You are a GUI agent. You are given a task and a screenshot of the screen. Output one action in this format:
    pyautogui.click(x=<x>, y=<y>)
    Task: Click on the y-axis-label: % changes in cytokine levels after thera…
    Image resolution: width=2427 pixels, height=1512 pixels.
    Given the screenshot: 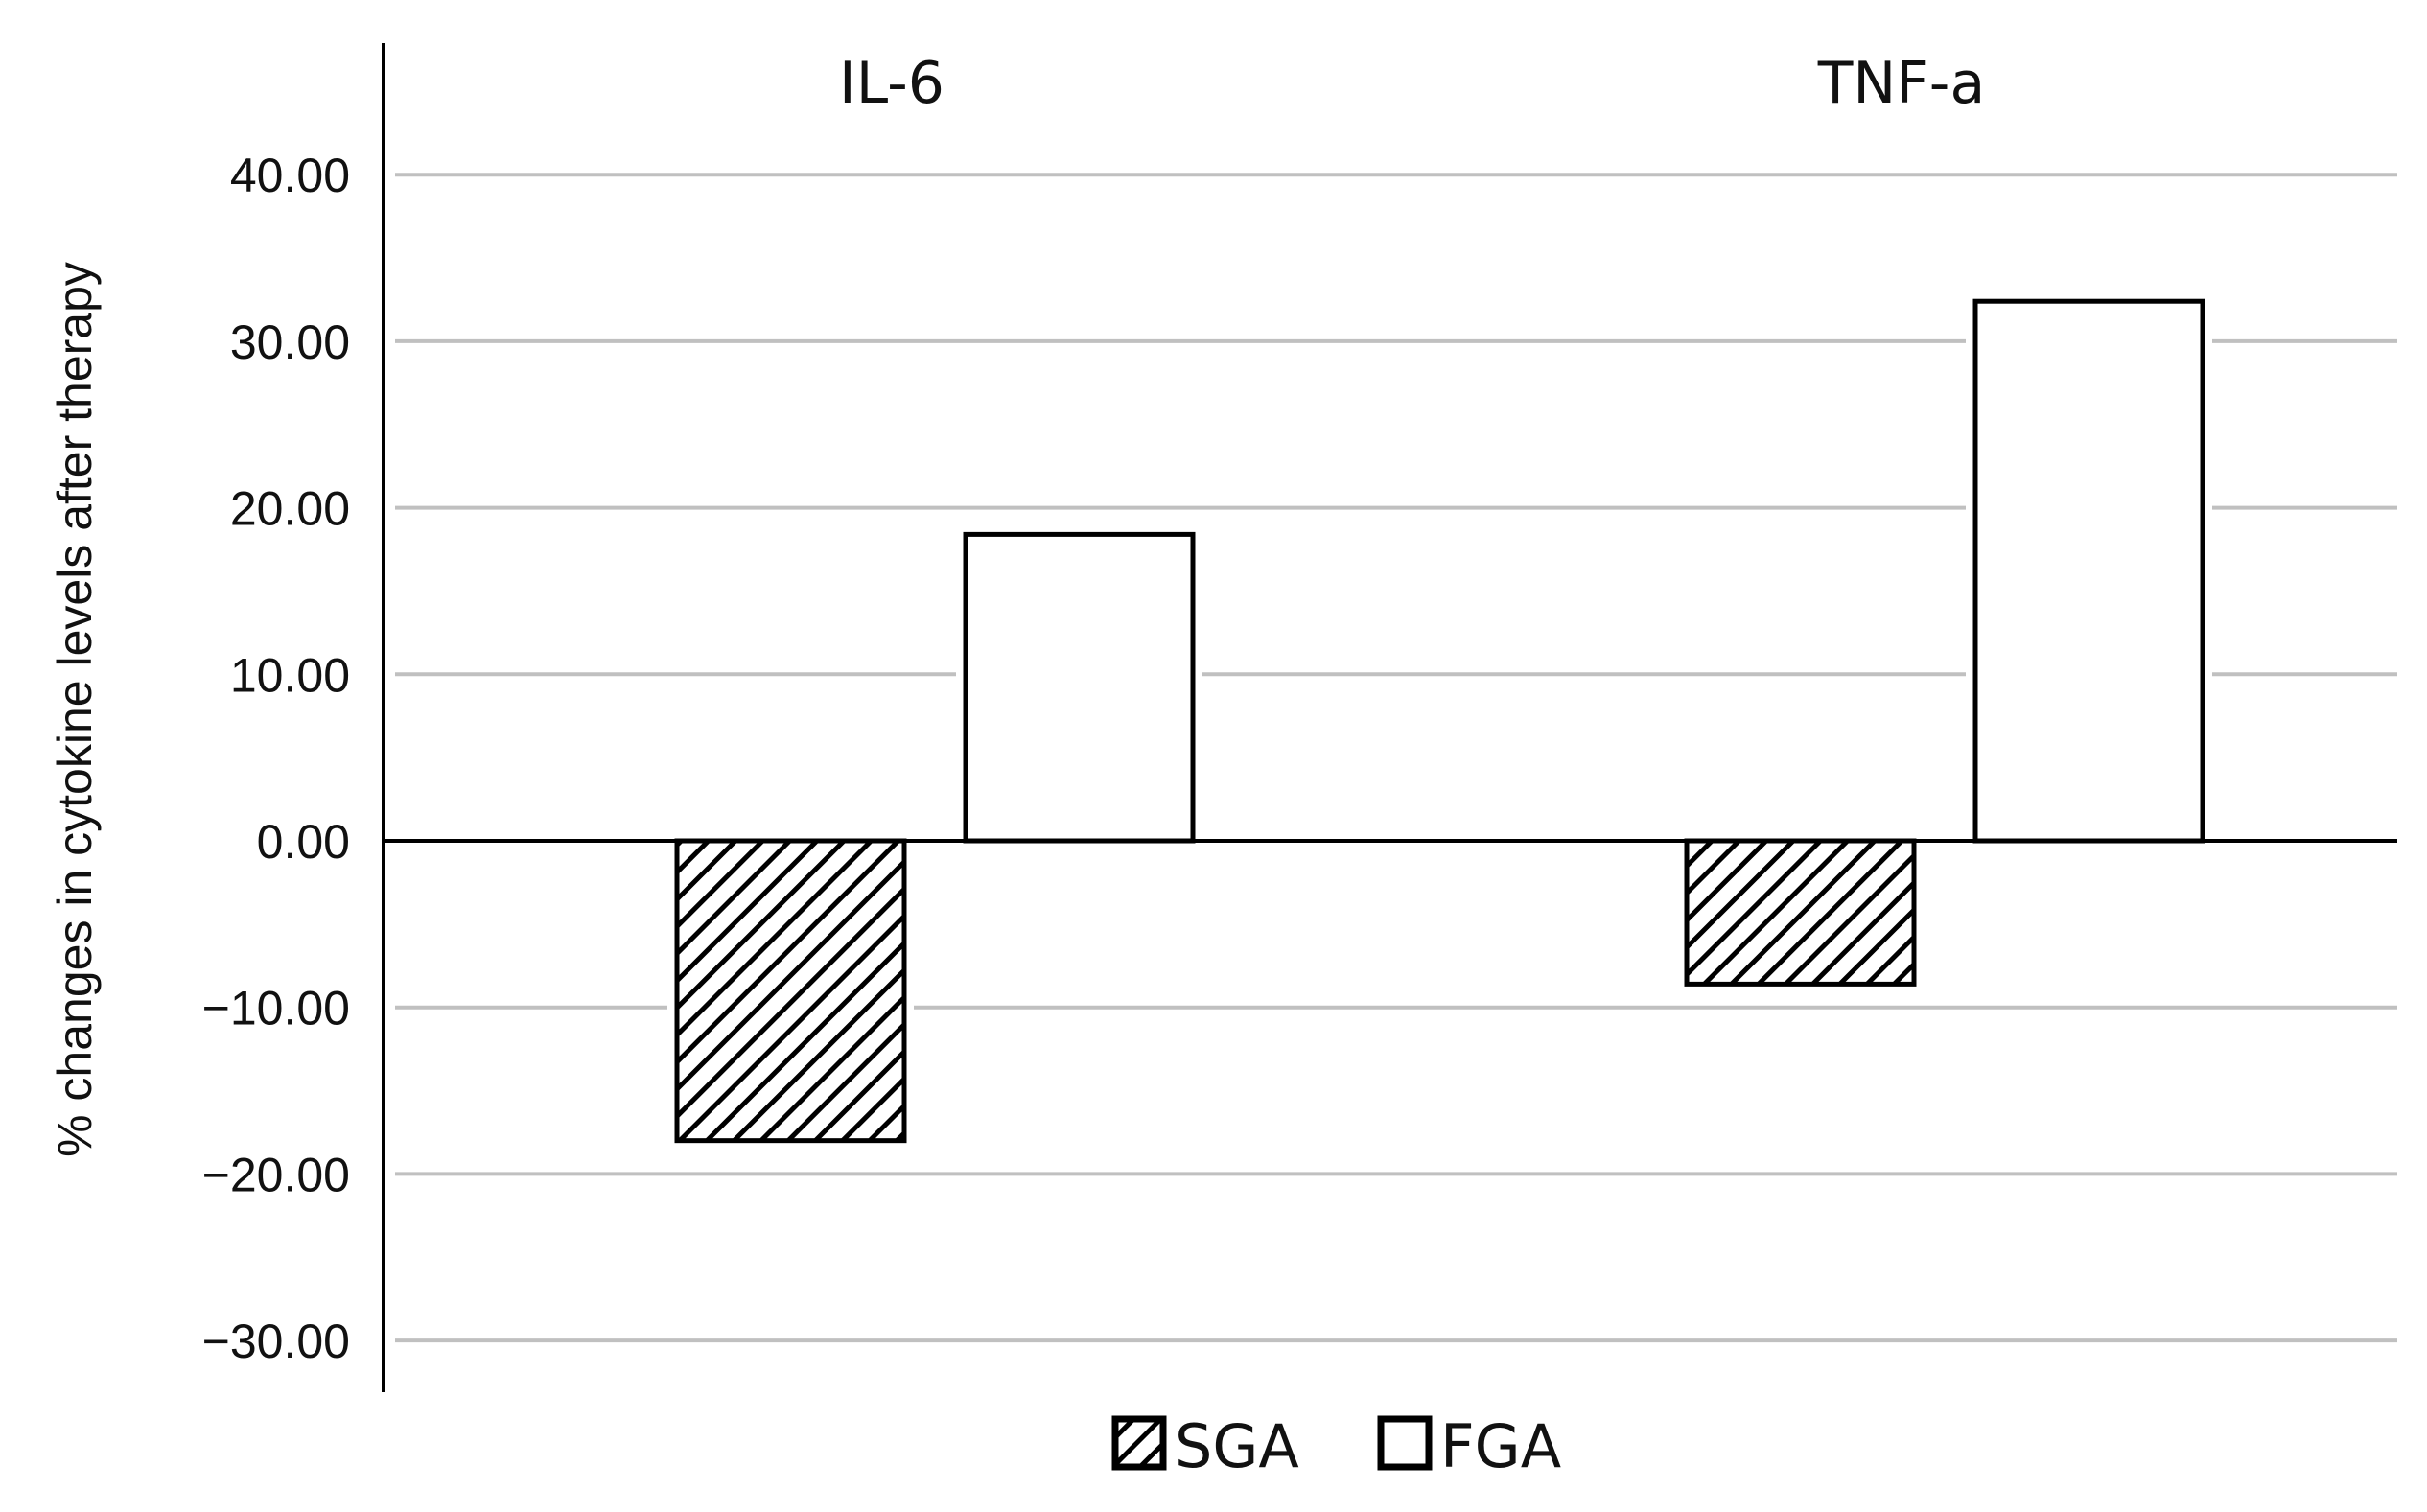 What is the action you would take?
    pyautogui.click(x=75, y=709)
    